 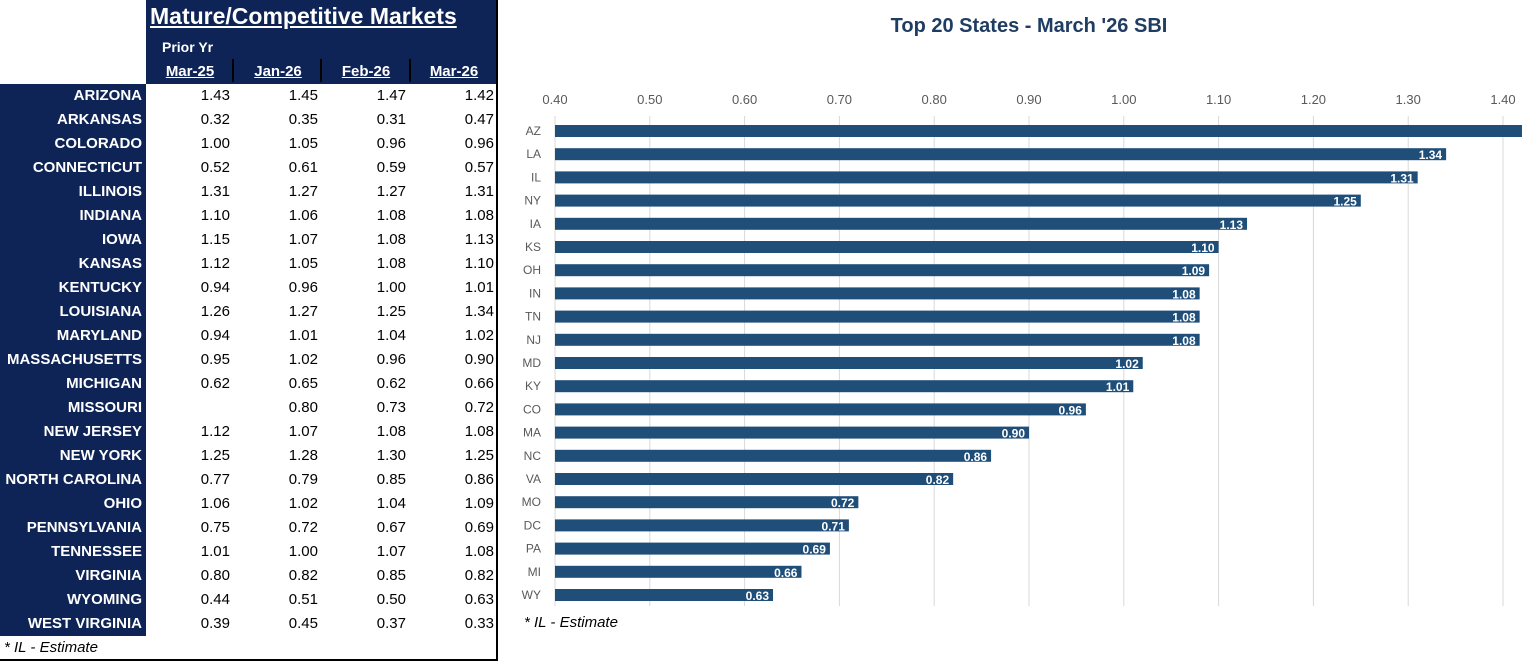 What do you see at coordinates (533, 131) in the screenshot?
I see `category-label: AZ` at bounding box center [533, 131].